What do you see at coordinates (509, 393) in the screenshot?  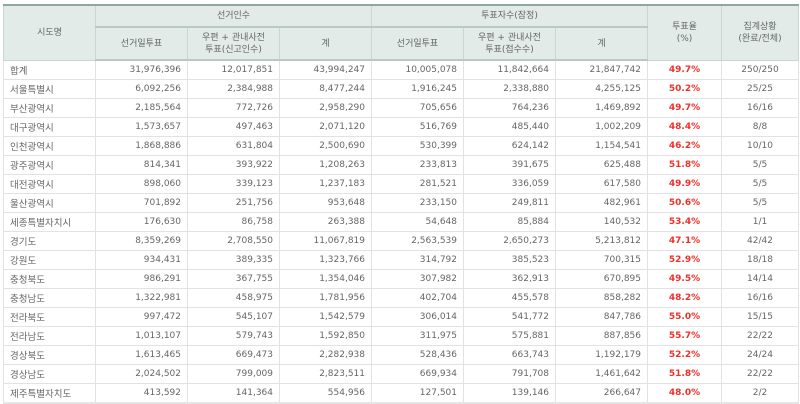 I see `voters-early-cell: 139,146` at bounding box center [509, 393].